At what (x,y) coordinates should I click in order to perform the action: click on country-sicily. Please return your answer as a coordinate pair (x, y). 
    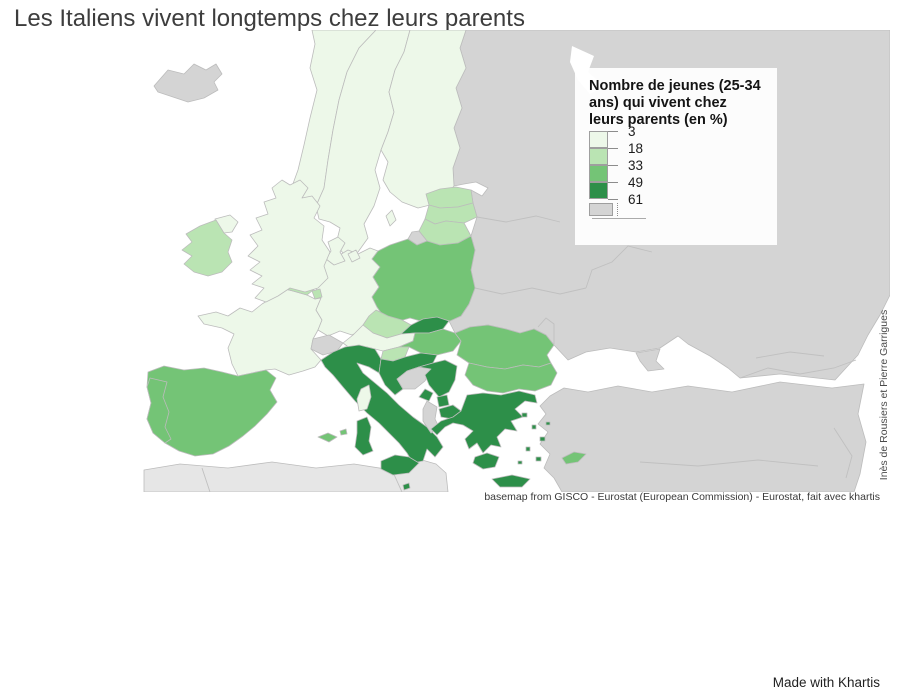
    Looking at the image, I should click on (400, 465).